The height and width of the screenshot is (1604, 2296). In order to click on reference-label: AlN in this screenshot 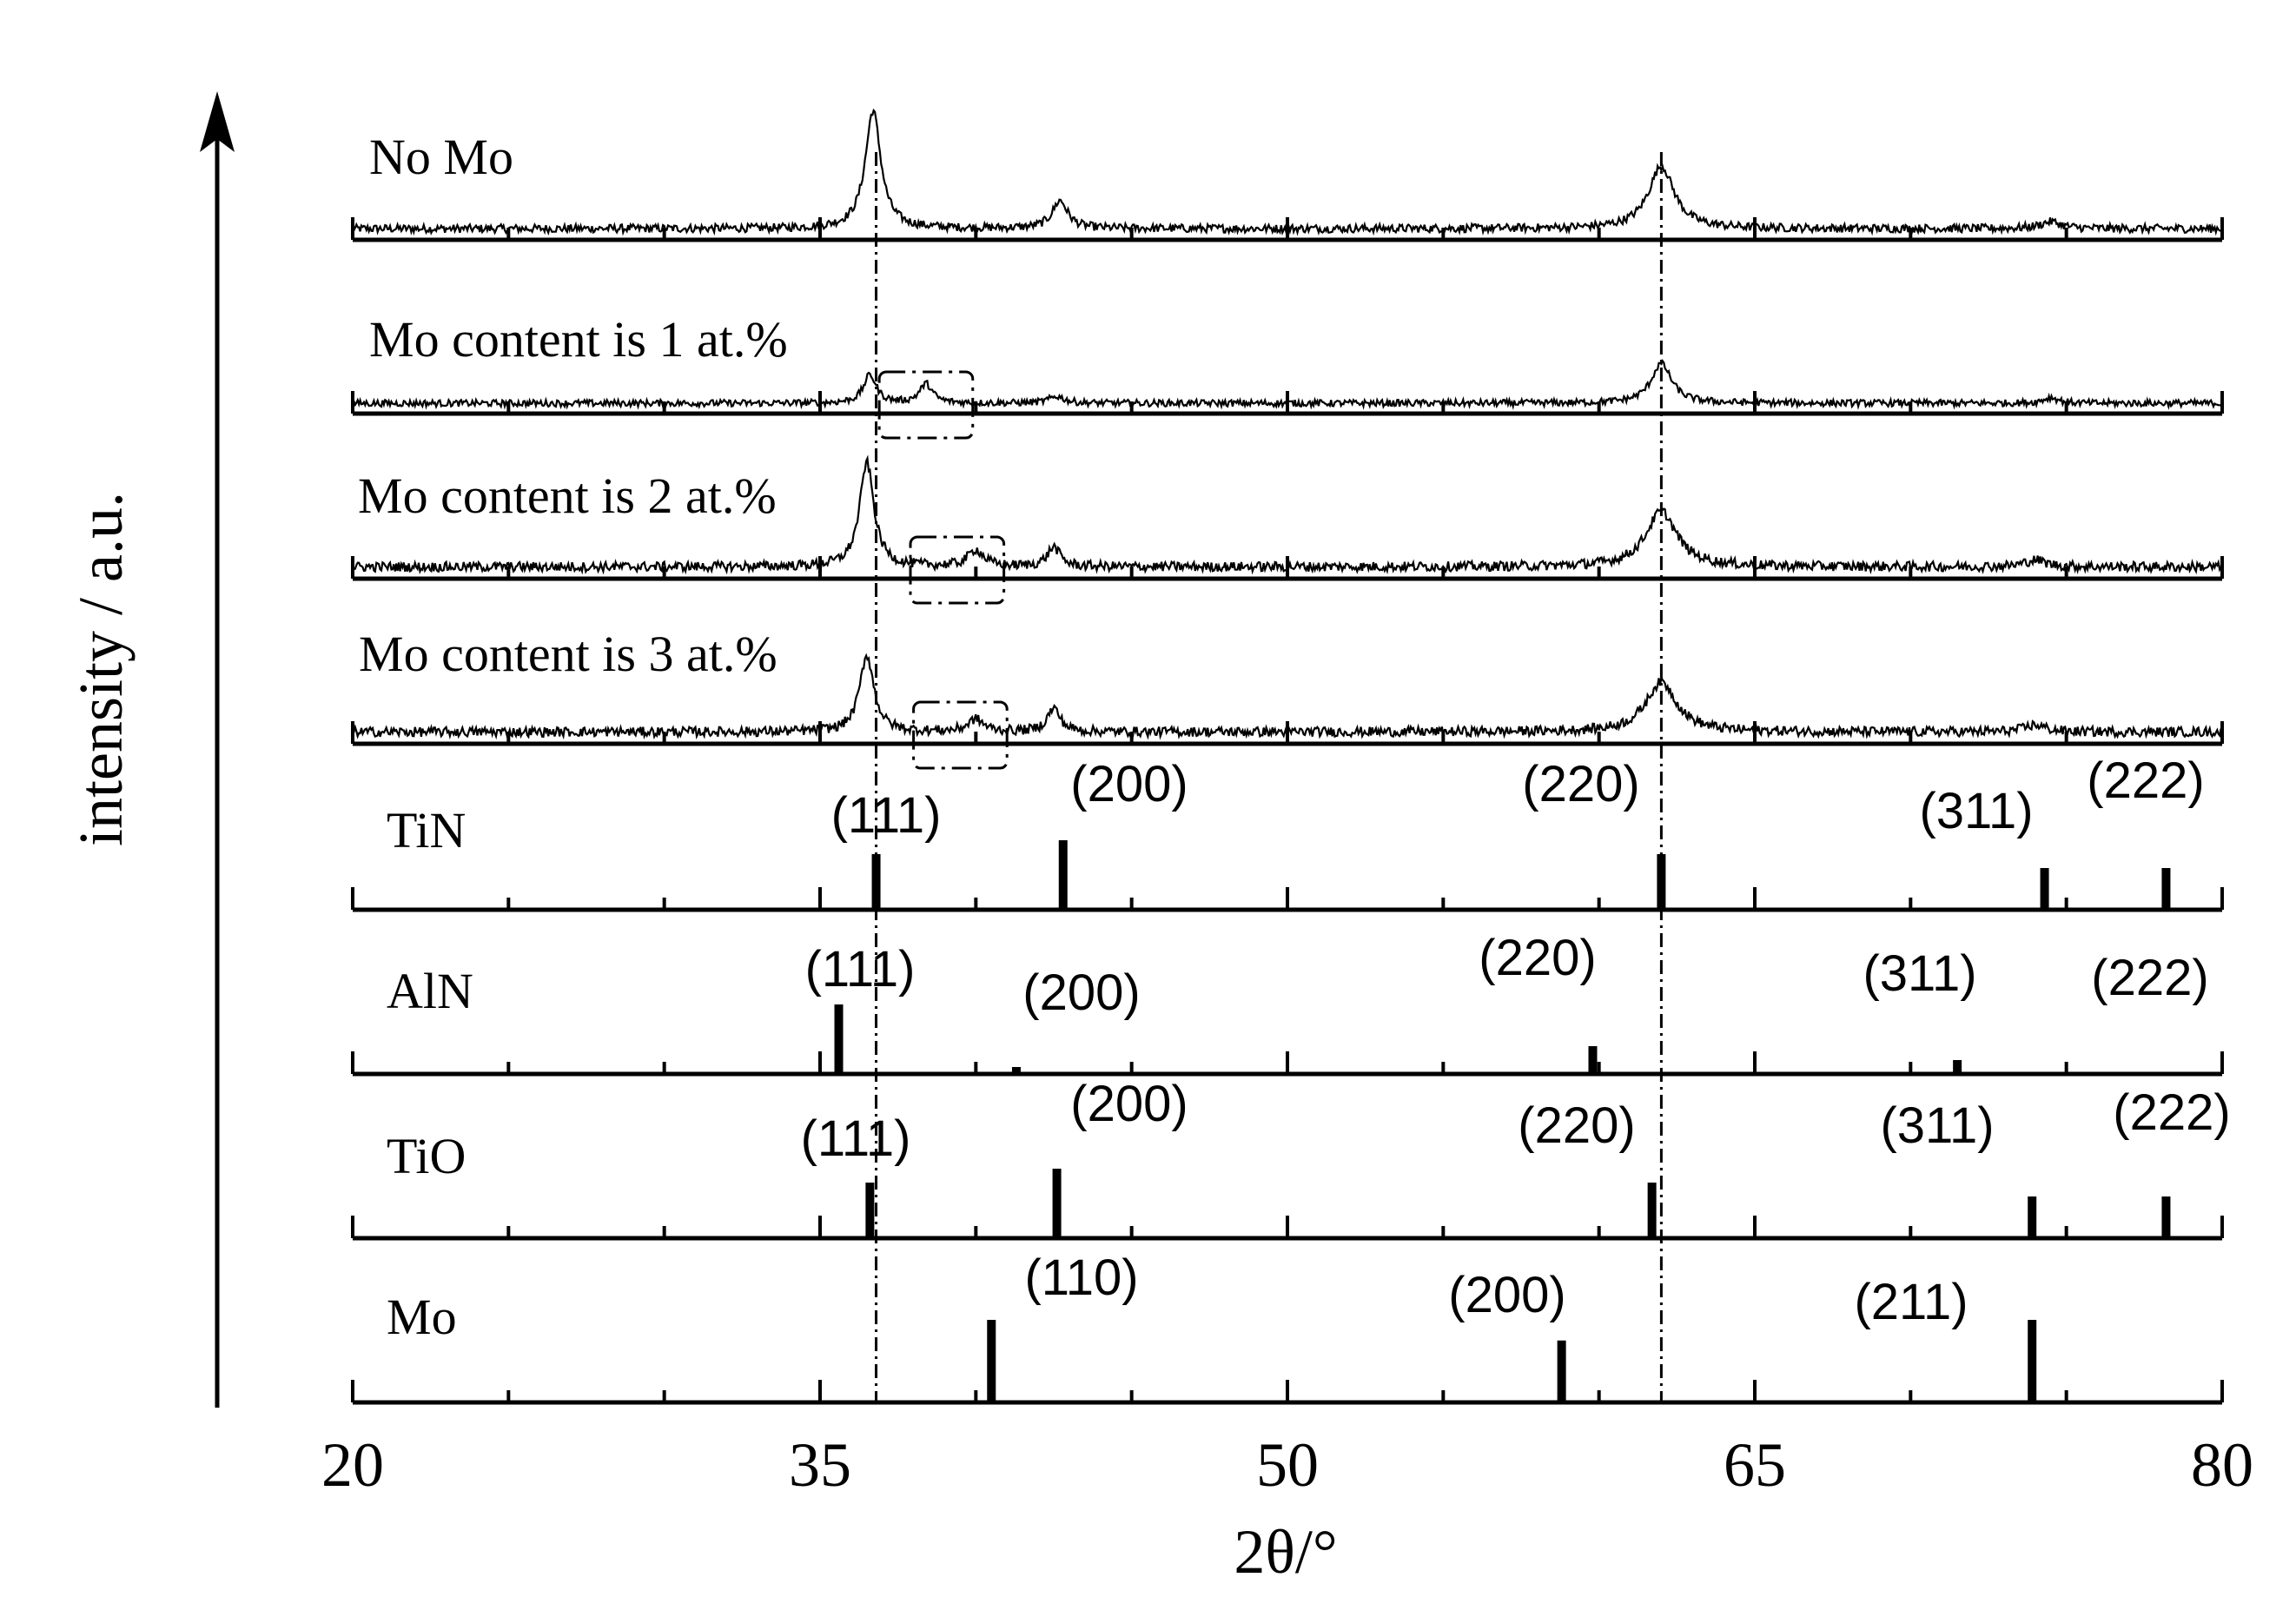, I will do `click(430, 991)`.